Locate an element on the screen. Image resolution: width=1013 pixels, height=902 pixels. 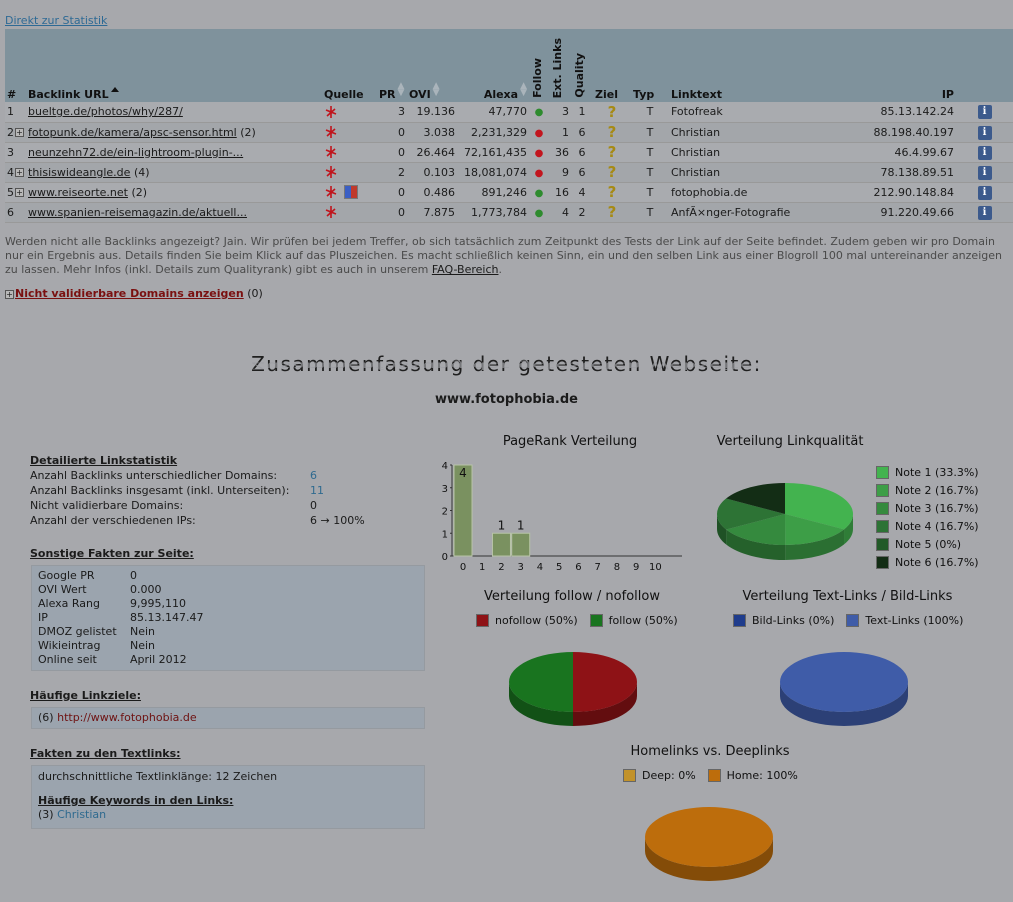
col-extlinks: Ext. Links is located at coordinates (557, 67).